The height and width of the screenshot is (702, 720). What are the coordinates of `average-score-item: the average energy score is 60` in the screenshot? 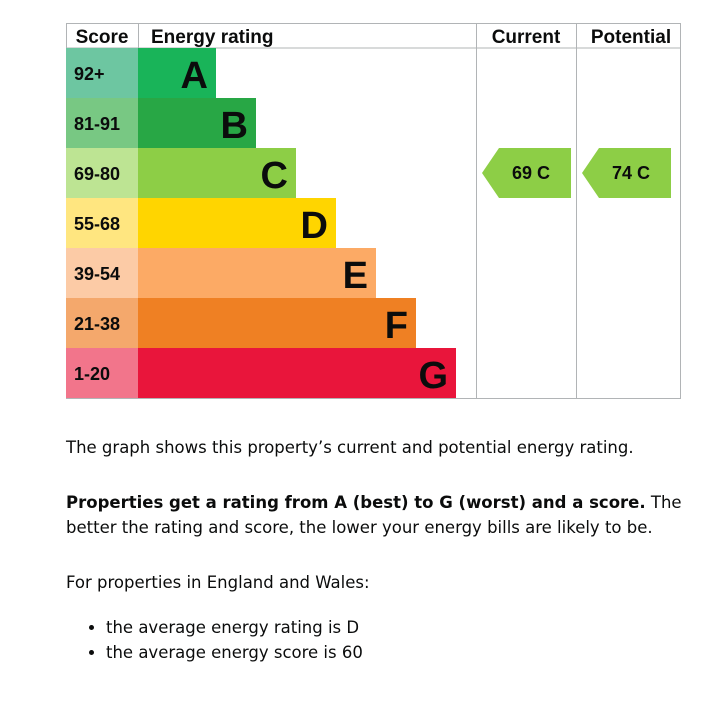 It's located at (413, 652).